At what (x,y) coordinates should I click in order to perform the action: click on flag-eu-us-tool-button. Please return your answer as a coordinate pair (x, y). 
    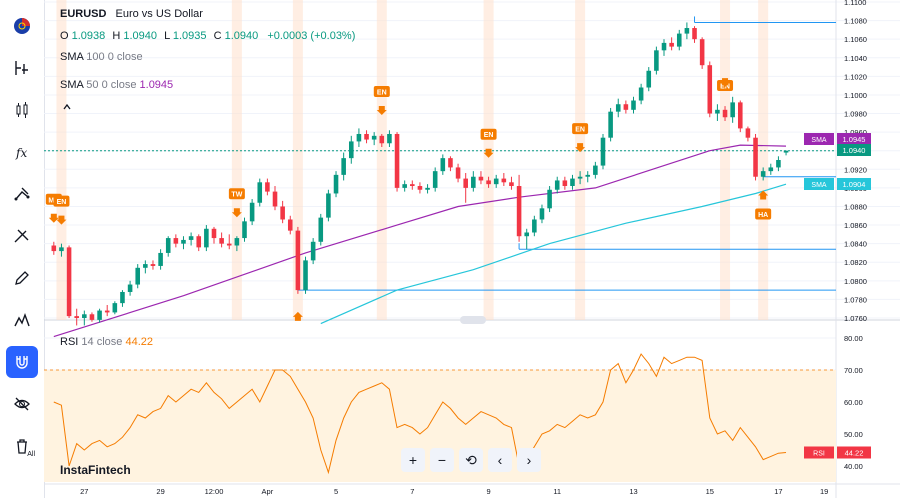
    Looking at the image, I should click on (22, 26).